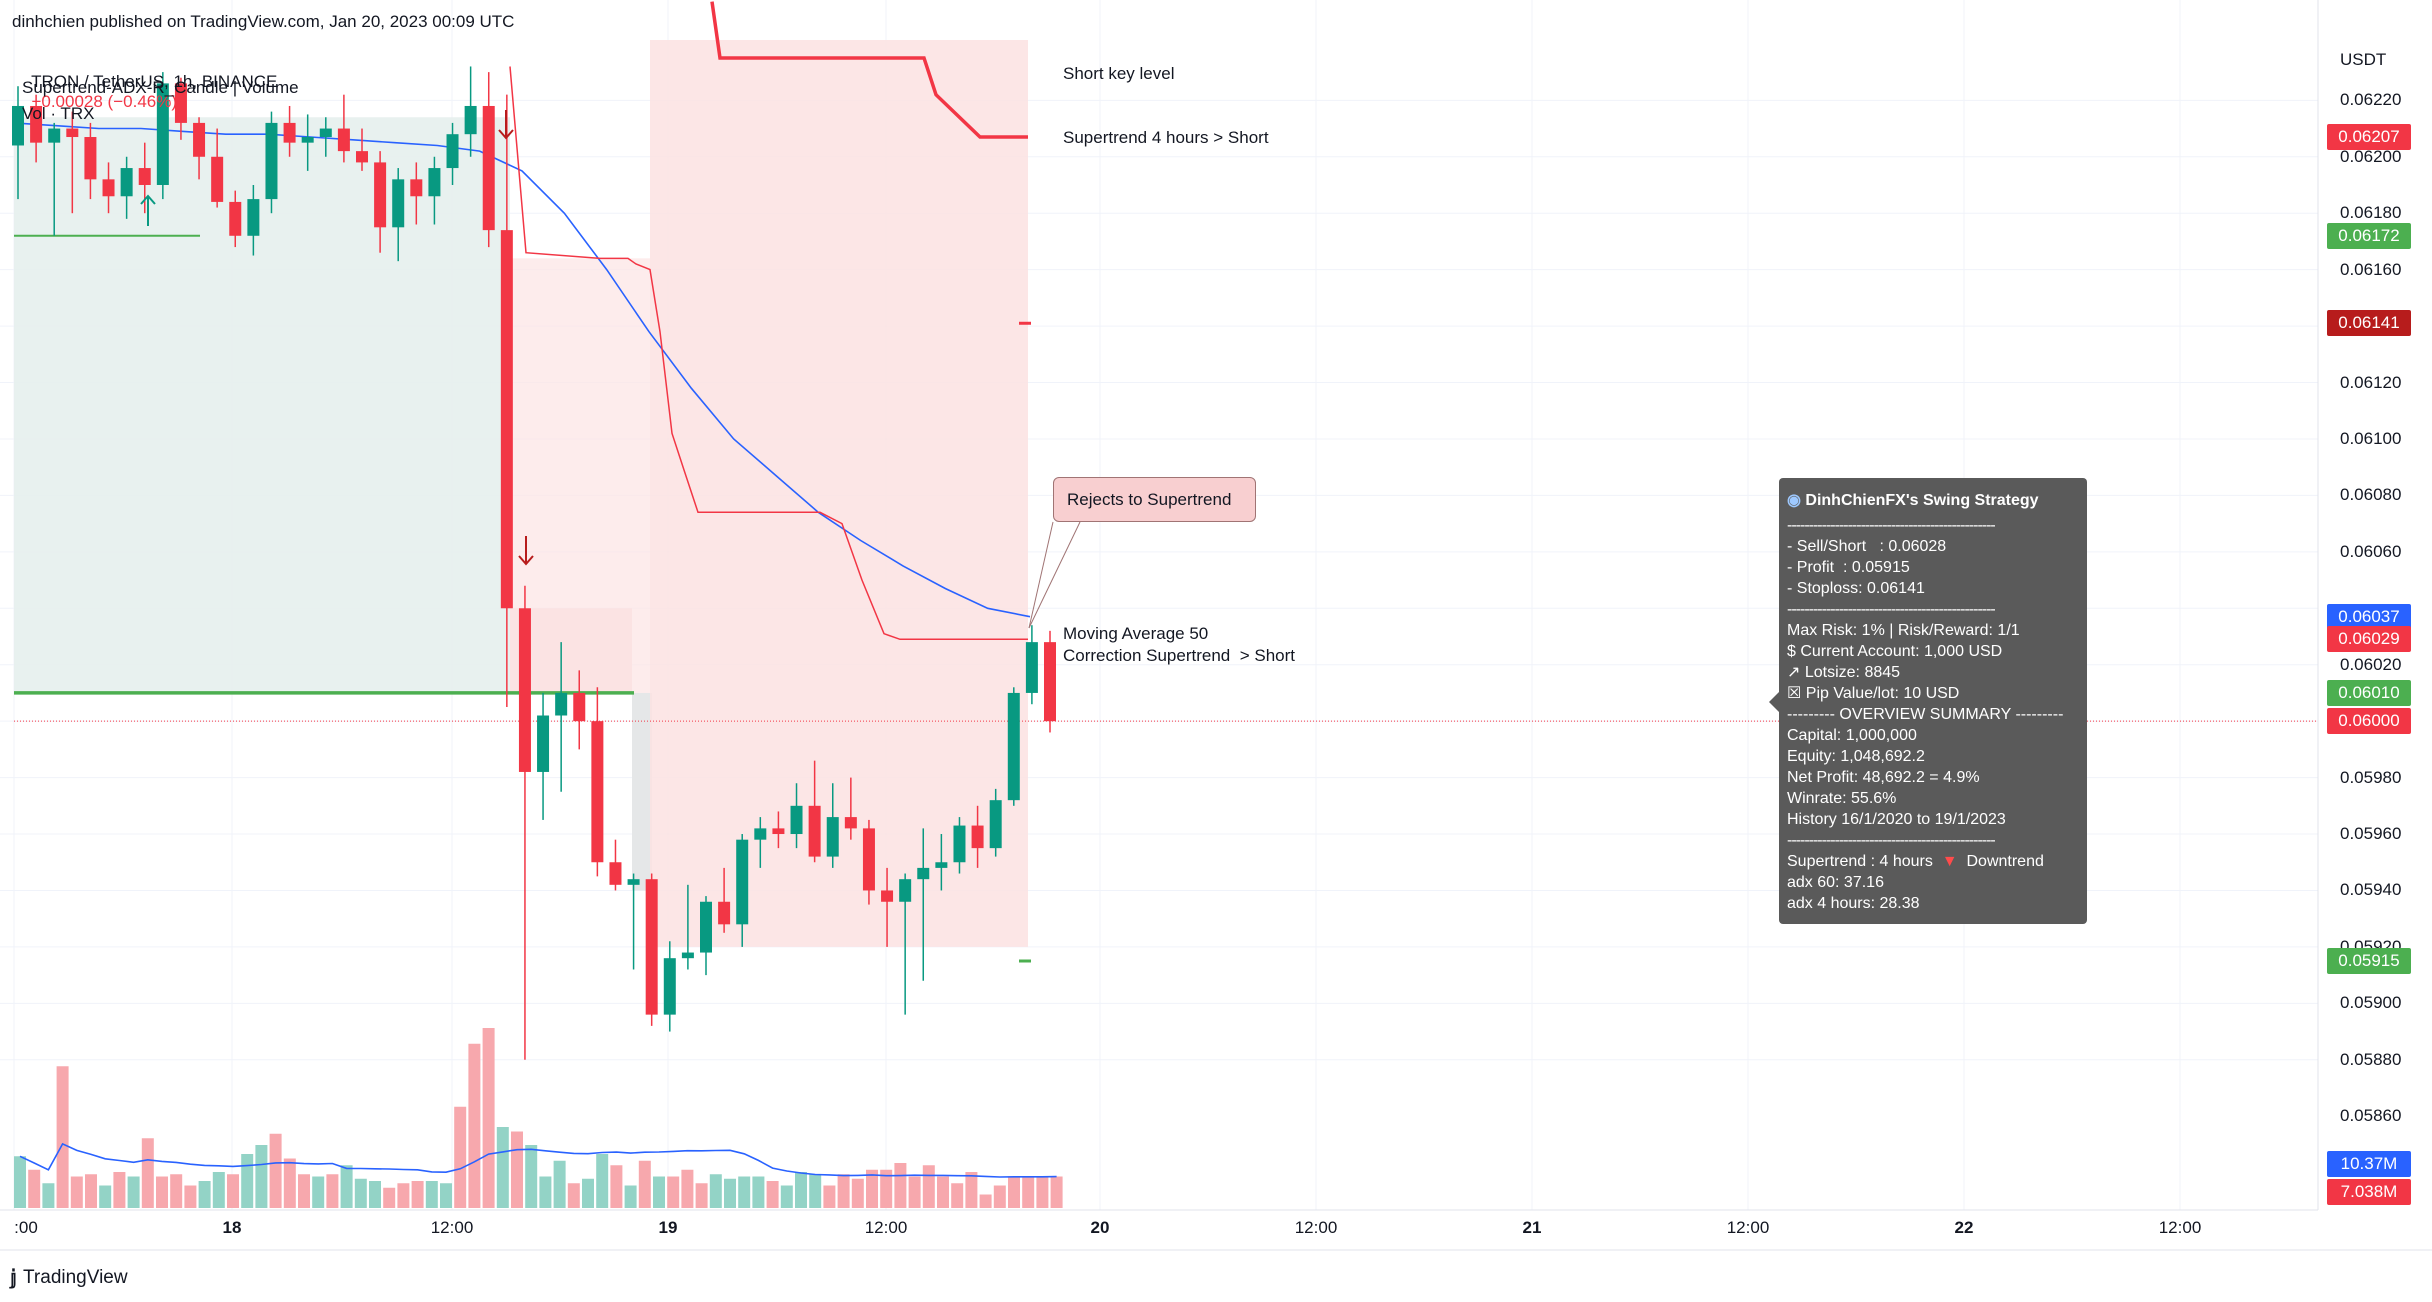  Describe the element at coordinates (2371, 551) in the screenshot. I see `price-tick: 0.06060` at that location.